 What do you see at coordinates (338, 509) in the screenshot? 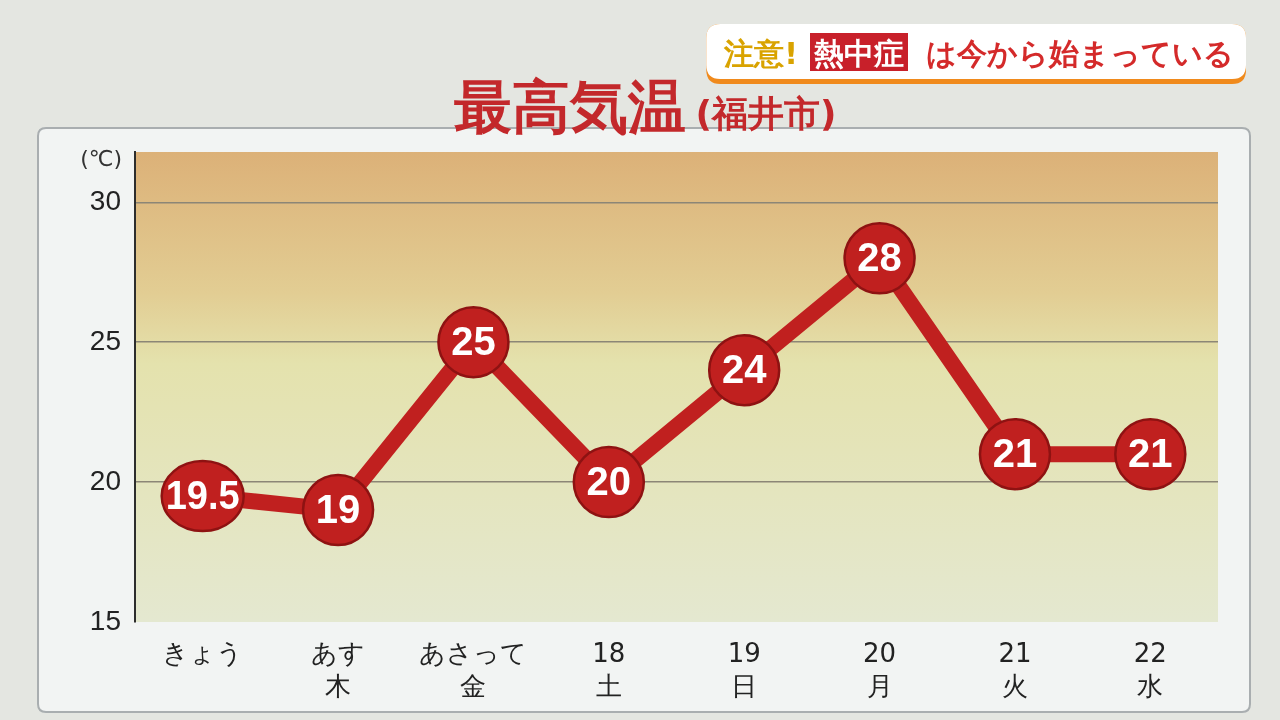
I see `data-label: 19` at bounding box center [338, 509].